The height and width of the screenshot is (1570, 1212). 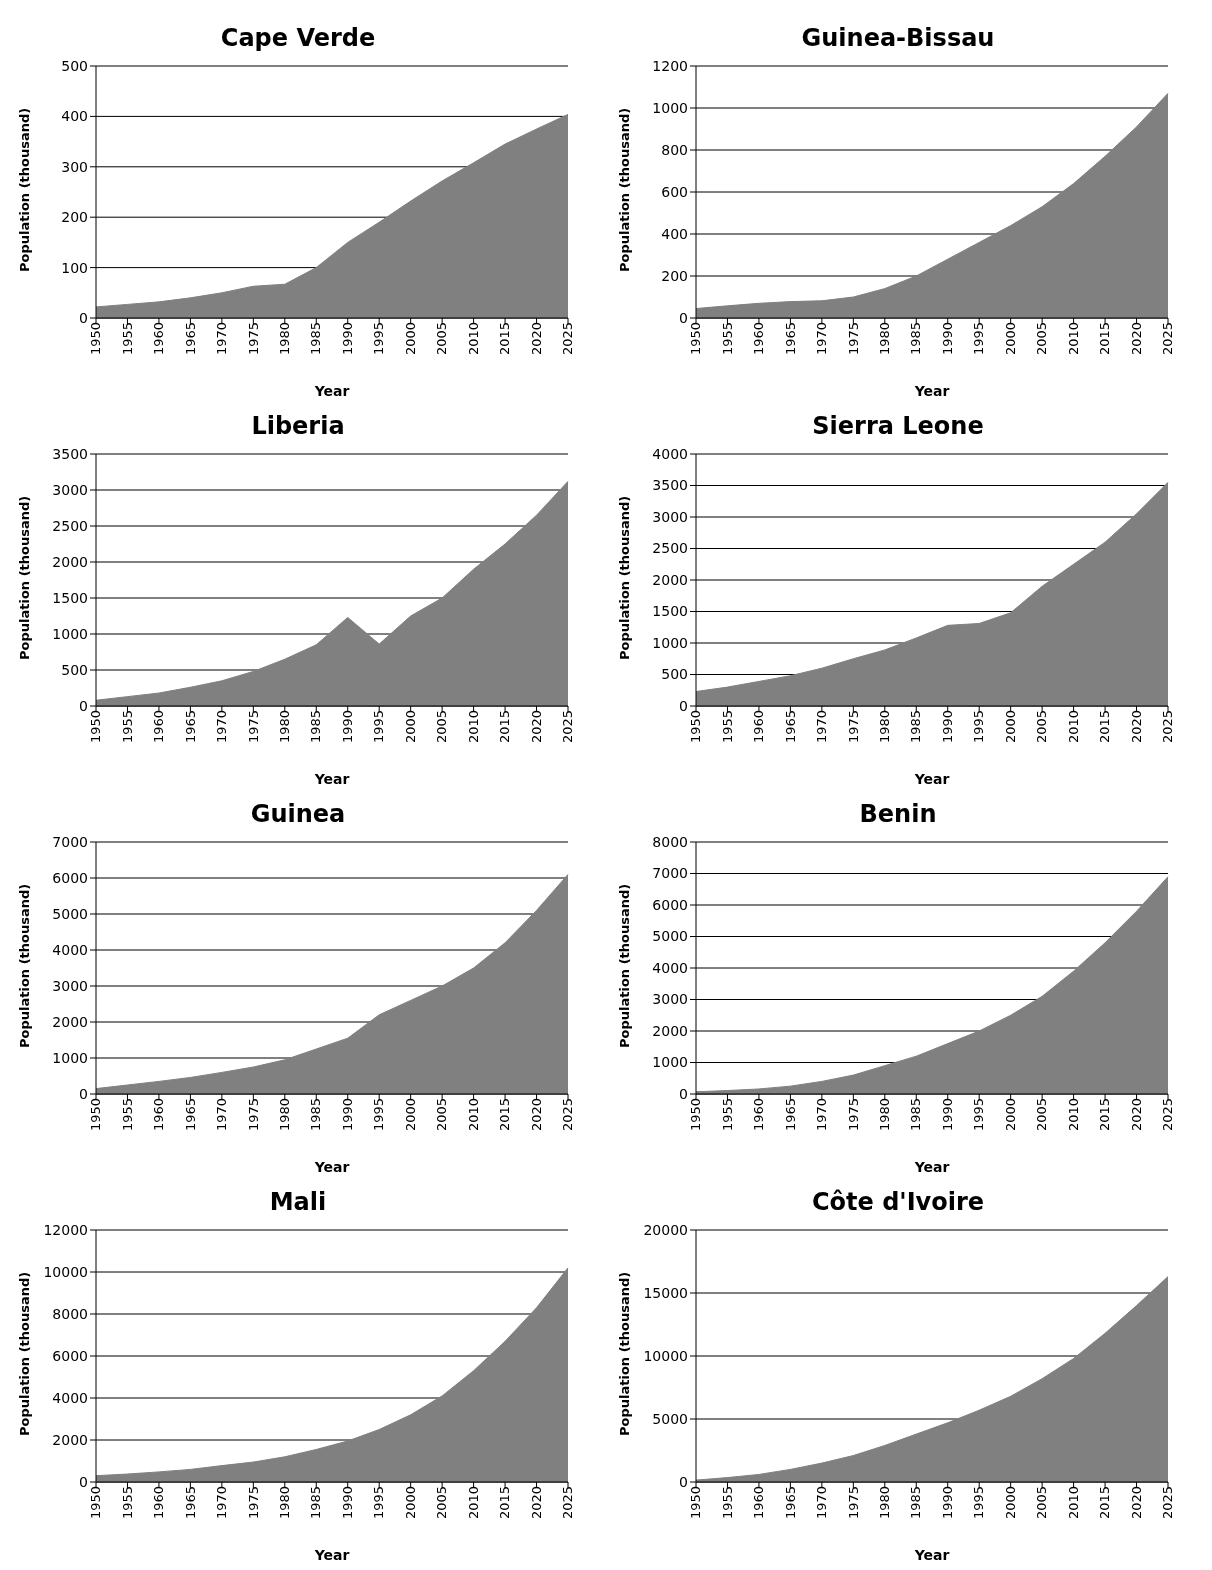 I want to click on y-tick-label: 3500, so click(x=670, y=485).